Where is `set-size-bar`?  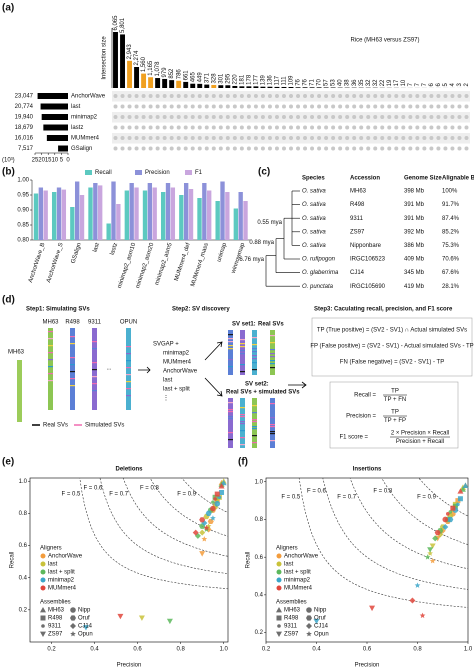 set-size-bar is located at coordinates (63, 148).